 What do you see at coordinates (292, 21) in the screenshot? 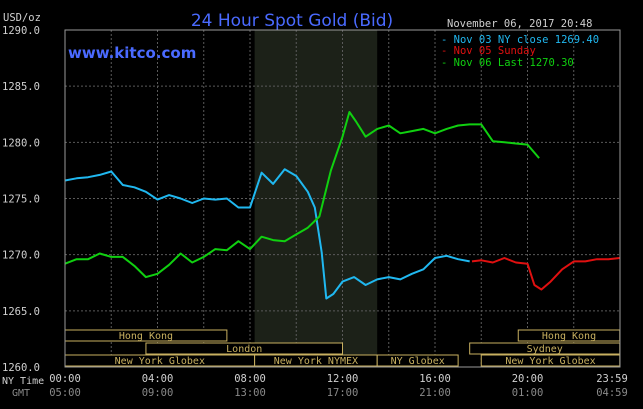
I see `chart-title: 24 Hour Spot Gold (Bid)` at bounding box center [292, 21].